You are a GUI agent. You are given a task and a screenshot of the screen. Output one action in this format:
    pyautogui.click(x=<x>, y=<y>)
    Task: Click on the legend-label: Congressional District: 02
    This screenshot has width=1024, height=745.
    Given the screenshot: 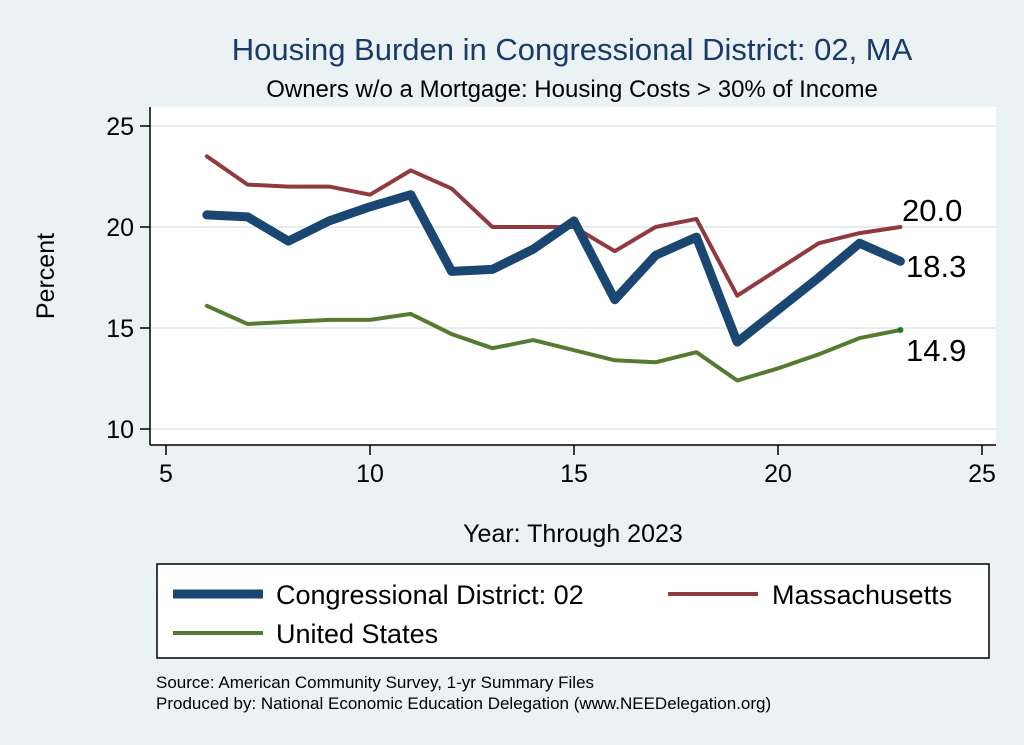 What is the action you would take?
    pyautogui.click(x=430, y=595)
    